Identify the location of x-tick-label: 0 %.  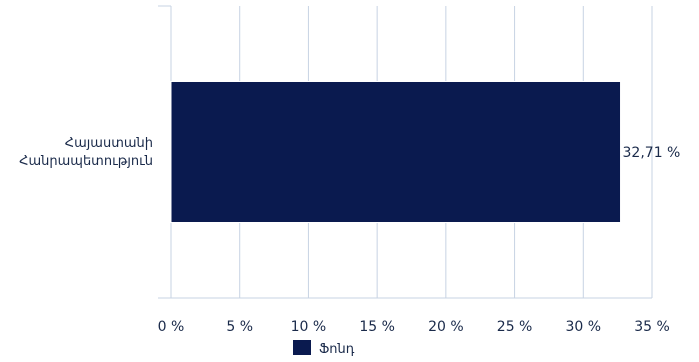
(171, 327).